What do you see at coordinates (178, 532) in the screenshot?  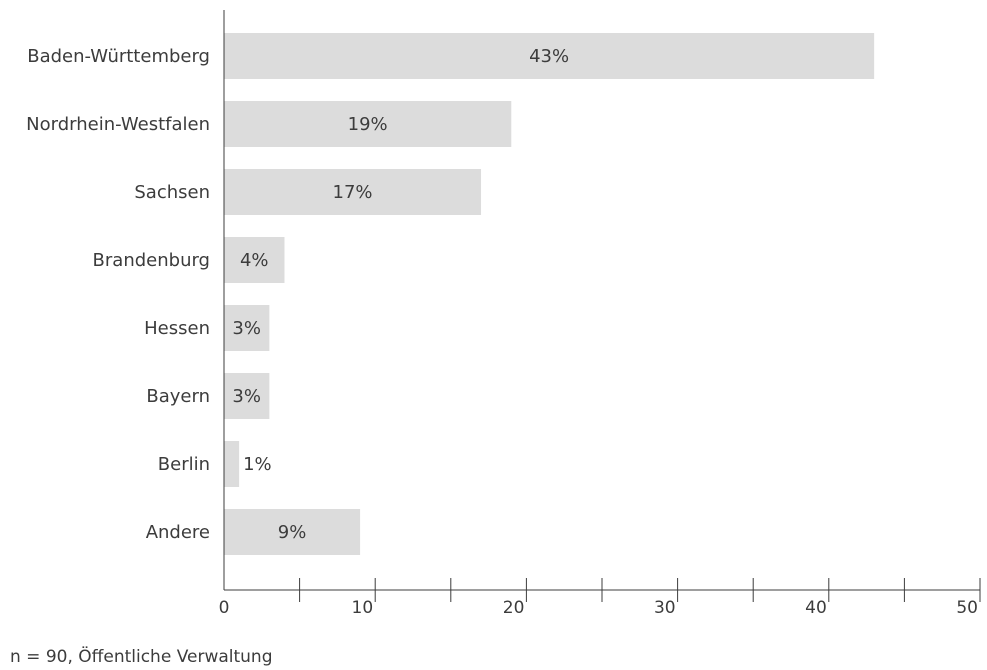 I see `category-label-7: Andere` at bounding box center [178, 532].